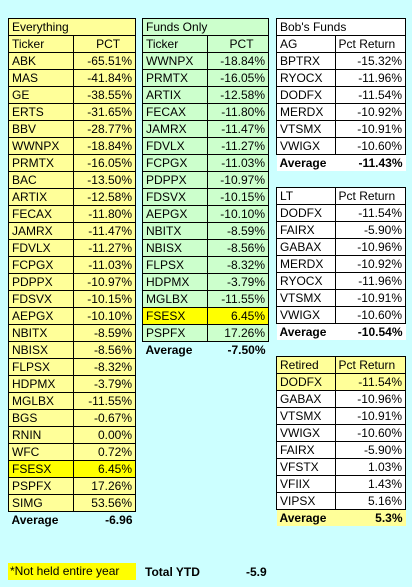 The image size is (412, 587). Describe the element at coordinates (71, 163) in the screenshot. I see `table-row: PRMTX -16.05%` at that location.